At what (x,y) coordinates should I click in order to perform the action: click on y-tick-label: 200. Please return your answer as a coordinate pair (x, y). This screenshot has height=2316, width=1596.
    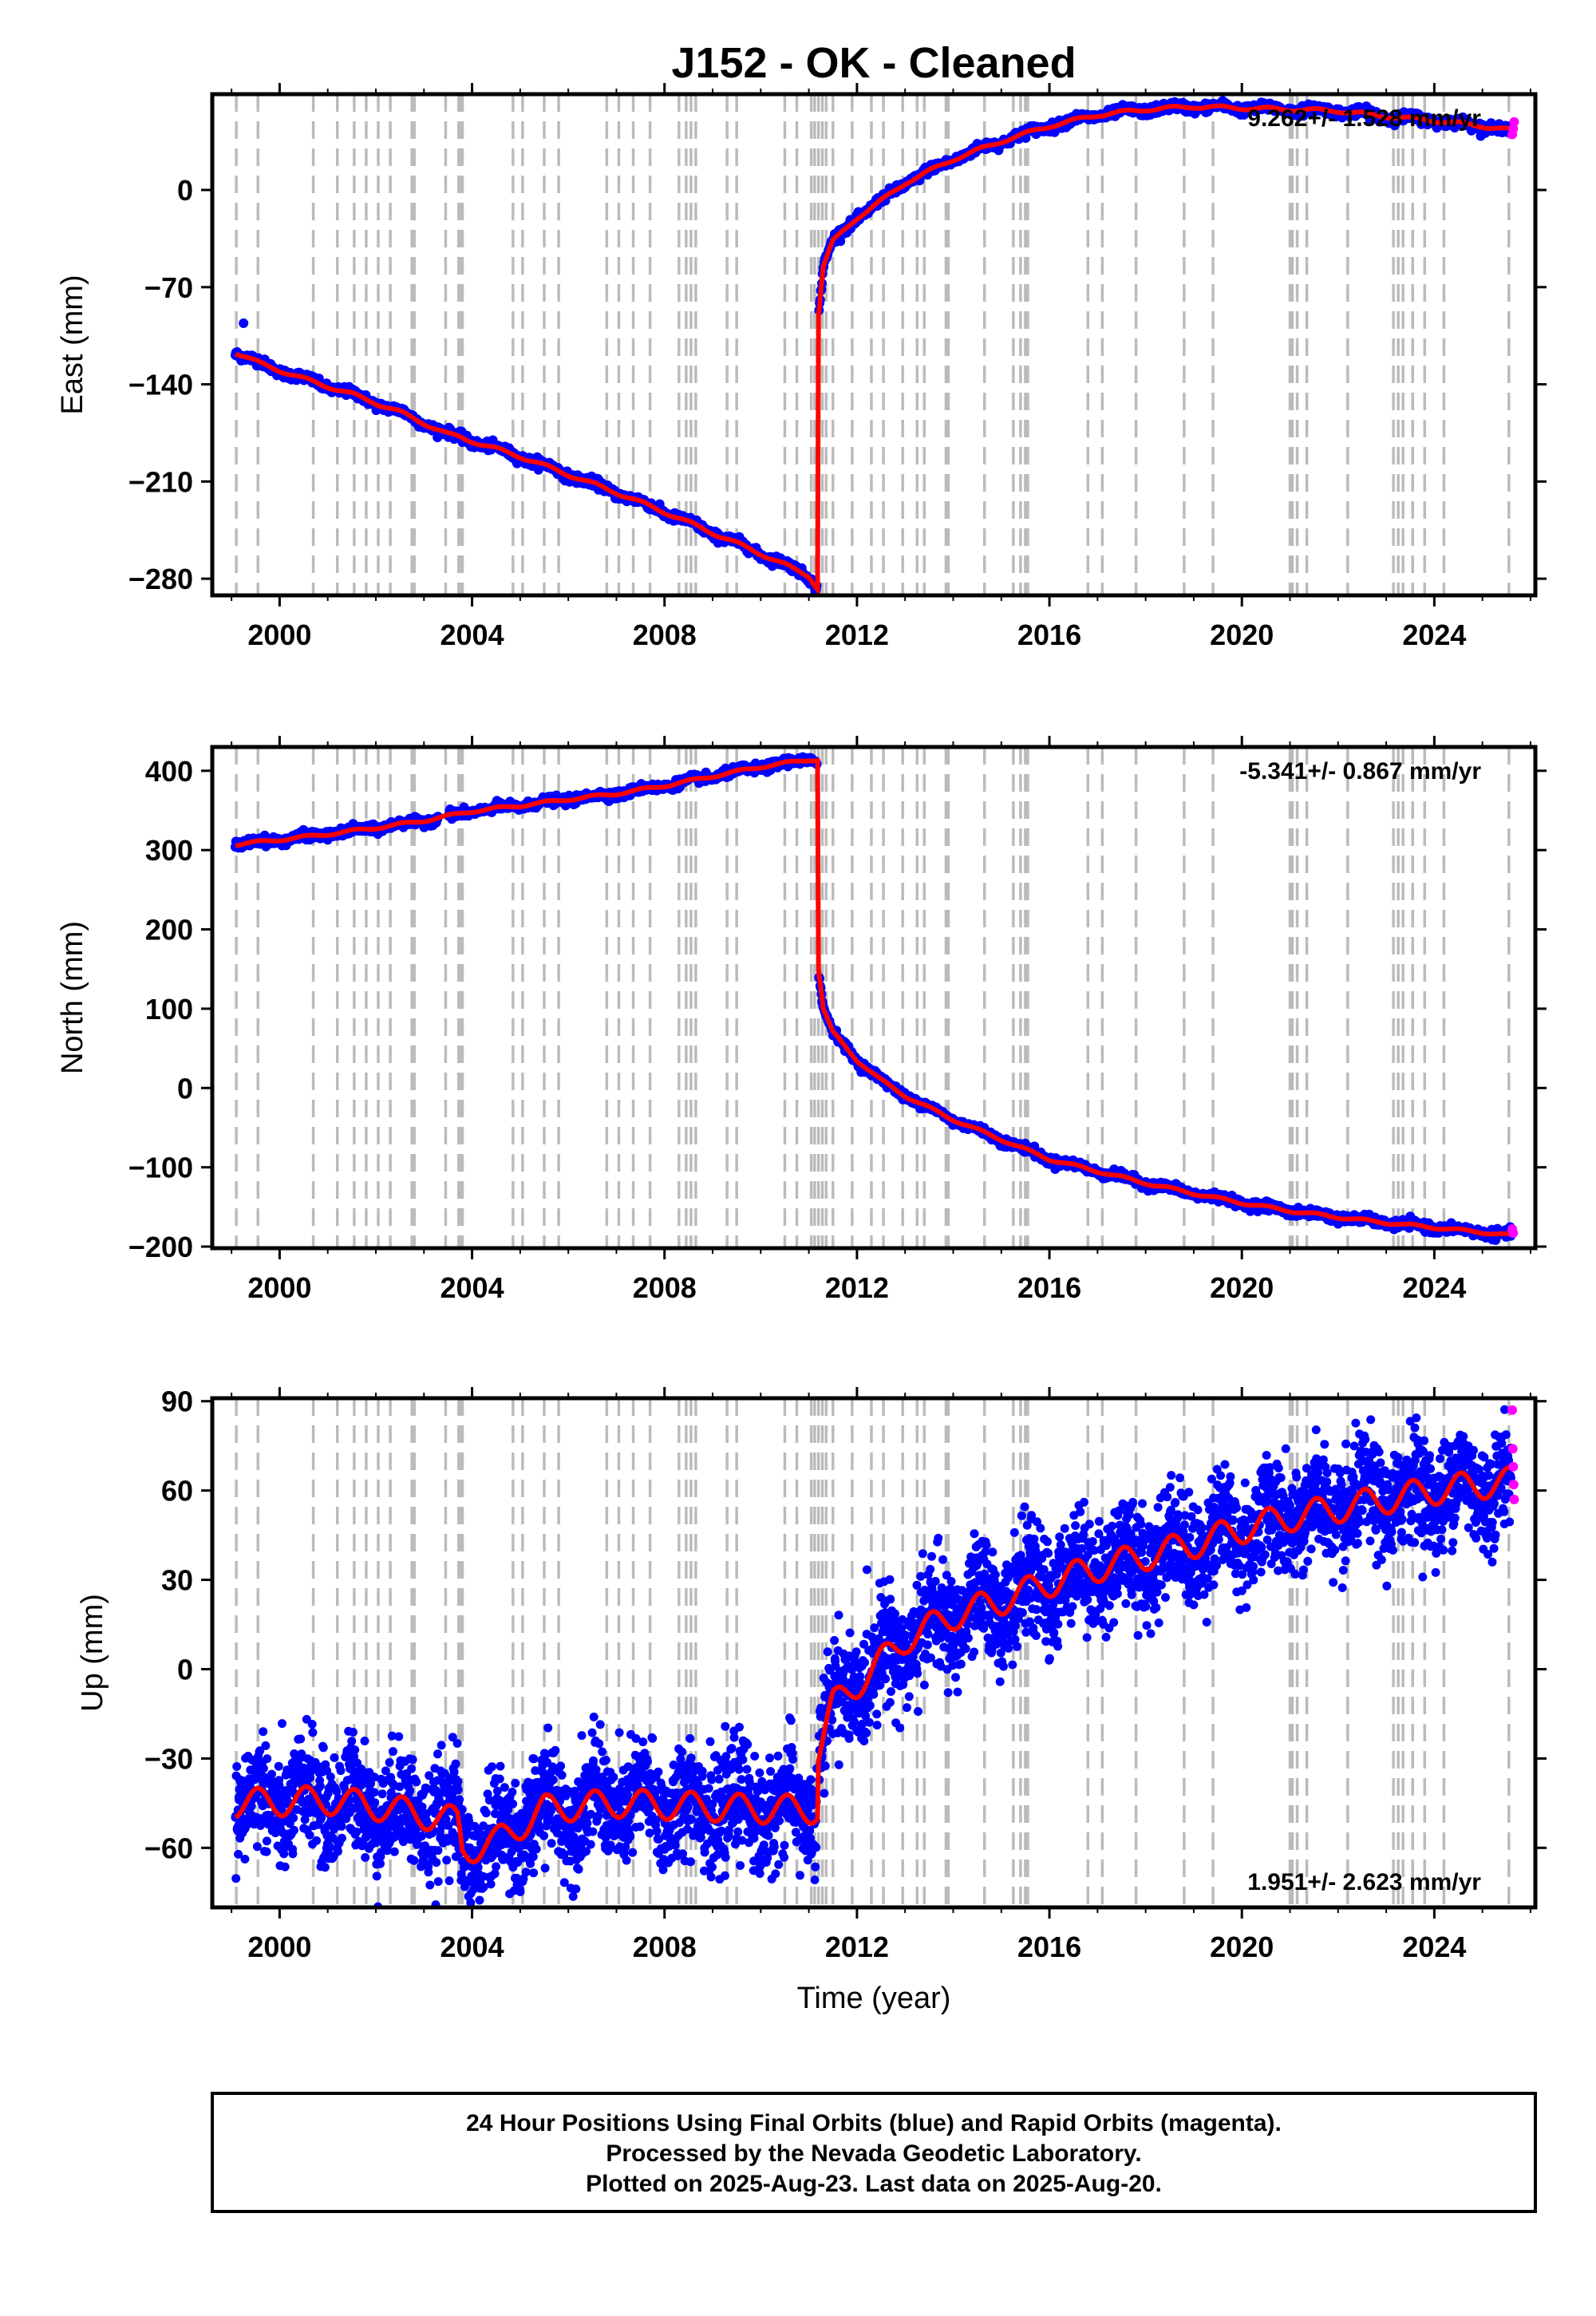
    Looking at the image, I should click on (169, 930).